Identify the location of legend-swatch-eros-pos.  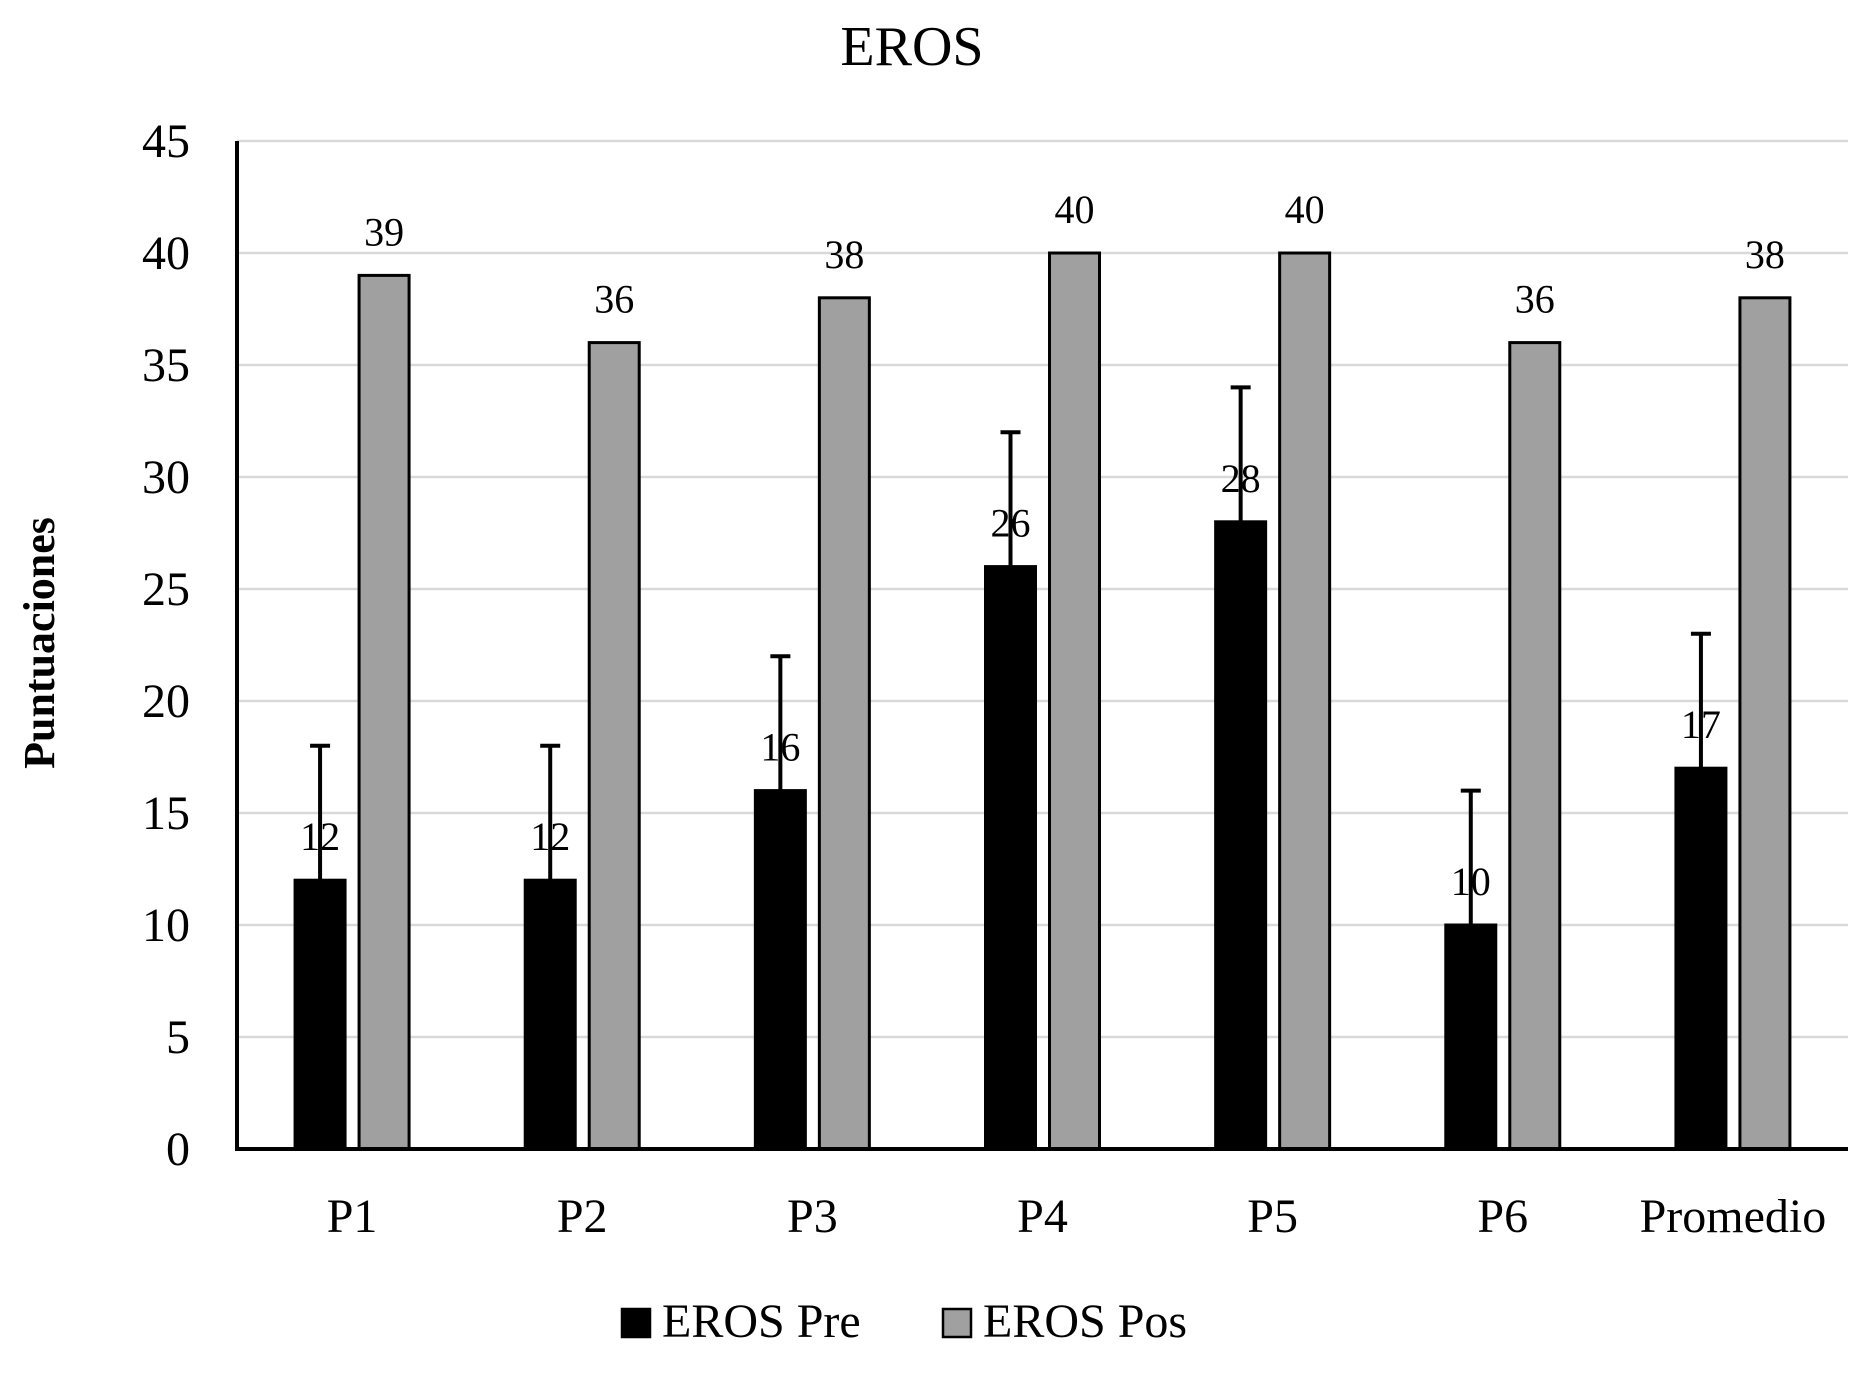
(957, 1323).